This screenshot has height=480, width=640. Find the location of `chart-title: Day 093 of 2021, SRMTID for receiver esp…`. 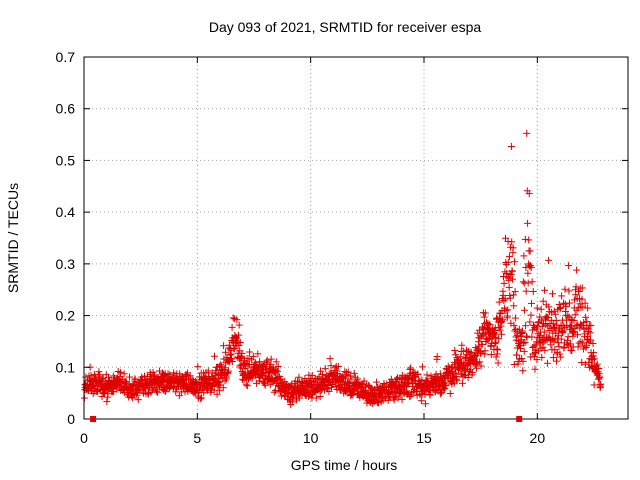

chart-title: Day 093 of 2021, SRMTID for receiver esp… is located at coordinates (345, 27).